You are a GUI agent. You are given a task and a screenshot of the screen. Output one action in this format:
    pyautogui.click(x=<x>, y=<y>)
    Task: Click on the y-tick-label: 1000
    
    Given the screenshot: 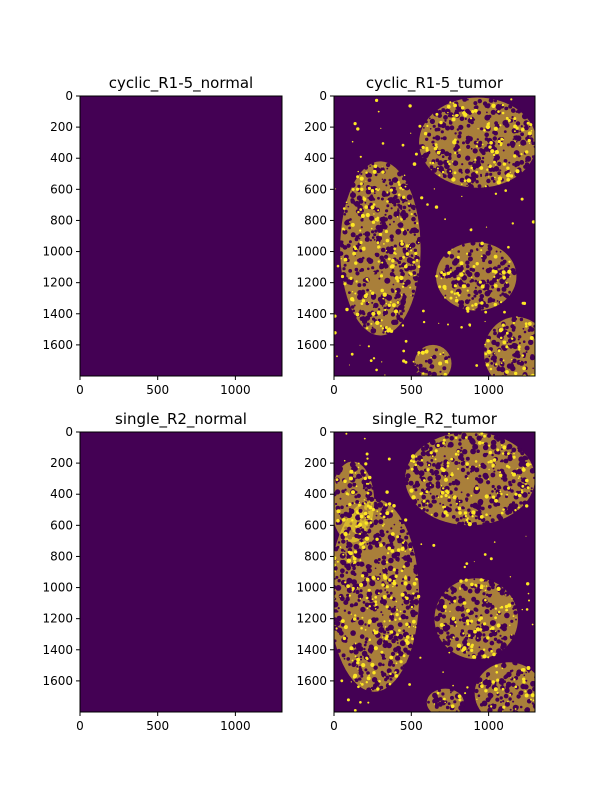 What is the action you would take?
    pyautogui.click(x=311, y=588)
    